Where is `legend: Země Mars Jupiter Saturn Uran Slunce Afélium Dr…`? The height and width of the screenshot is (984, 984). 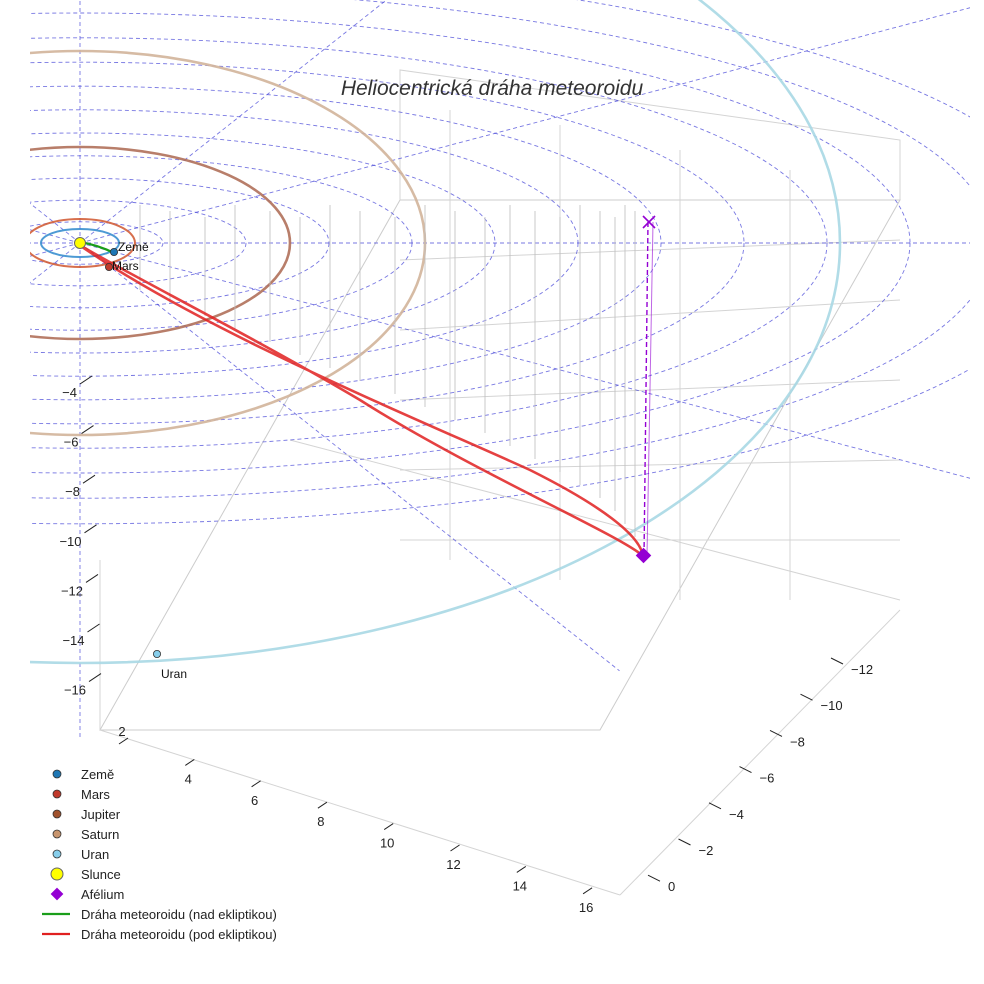
legend: Země Mars Jupiter Saturn Uran Slunce Afélium Dr… is located at coordinates (159, 854).